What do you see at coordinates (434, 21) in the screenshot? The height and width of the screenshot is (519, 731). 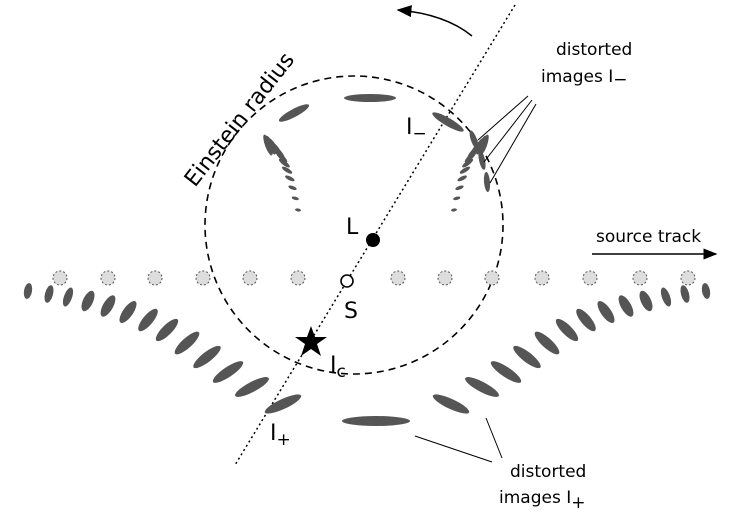 I see `rotation-arrow` at bounding box center [434, 21].